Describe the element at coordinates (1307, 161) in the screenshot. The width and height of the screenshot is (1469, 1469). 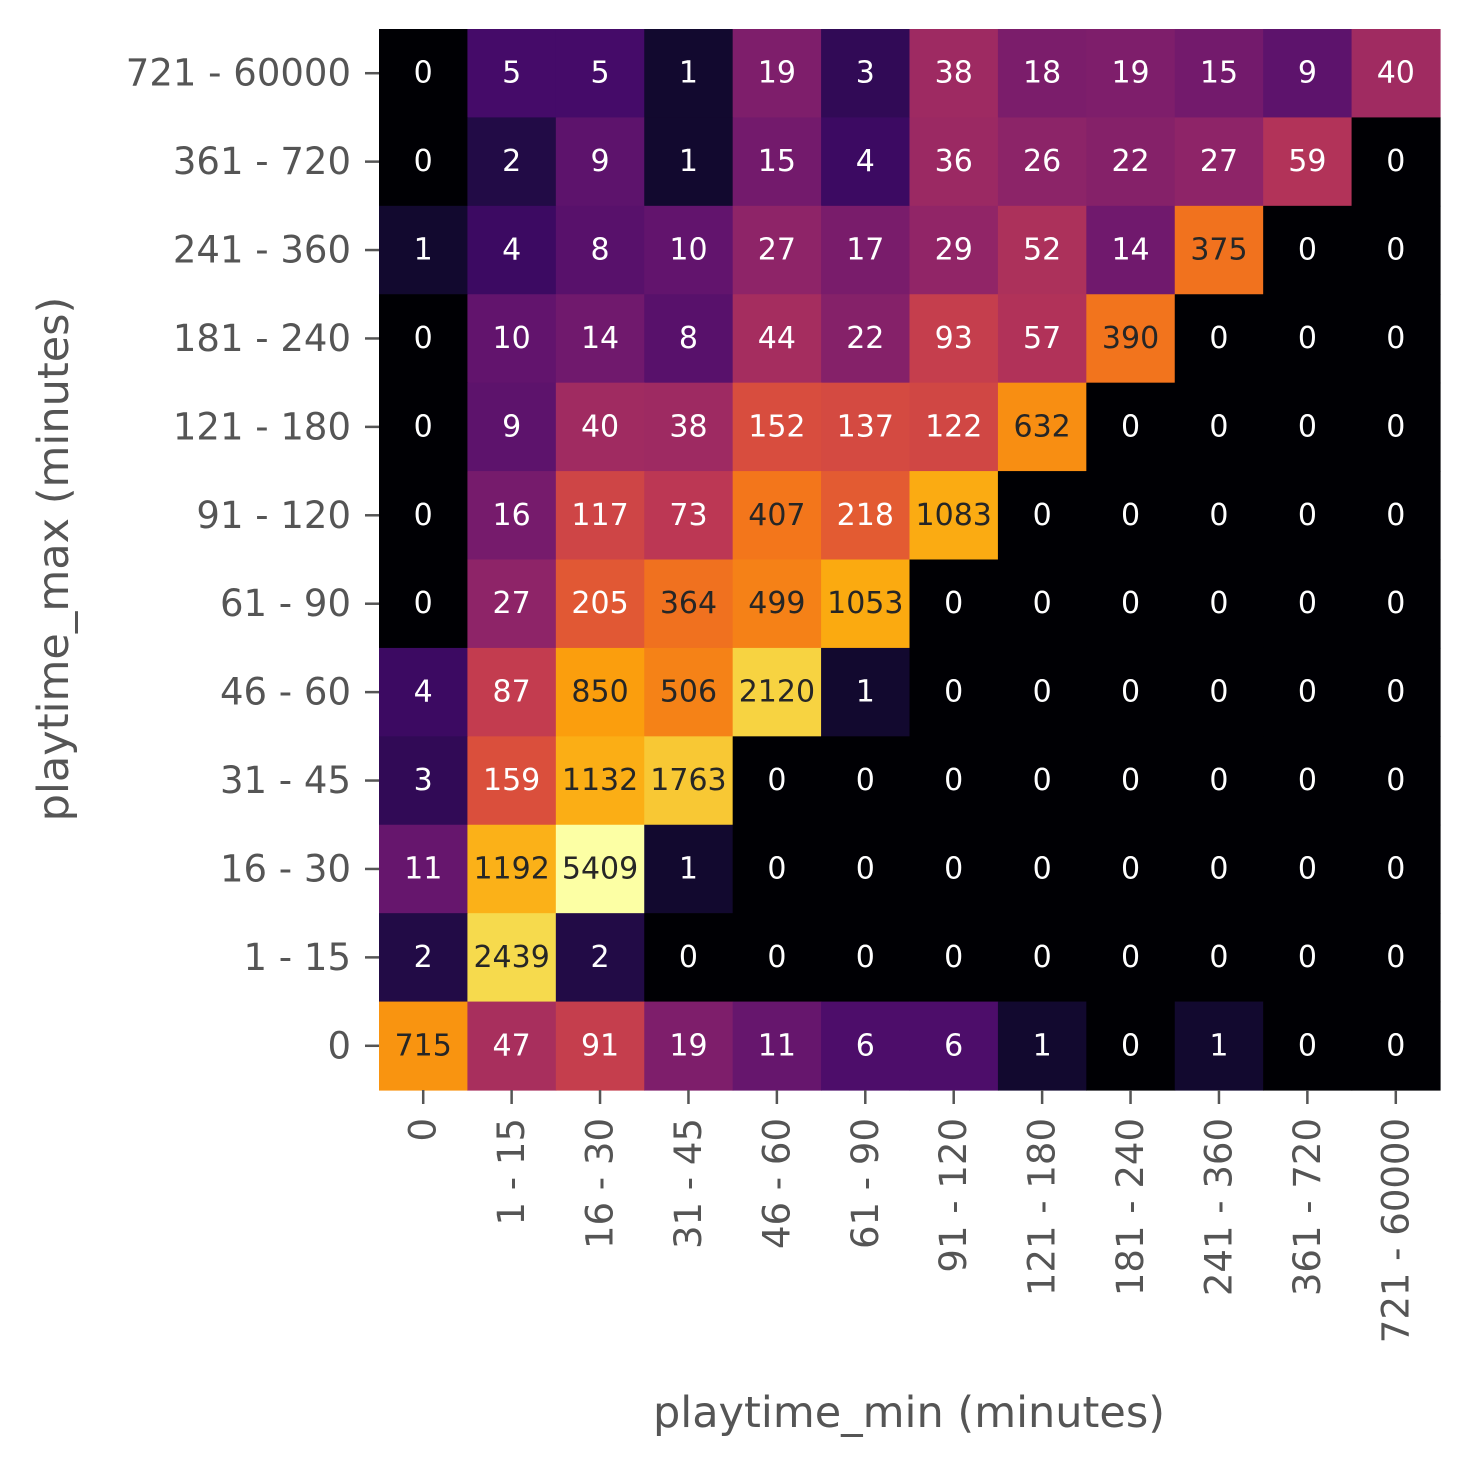
I see `cell-value-label: 59` at that location.